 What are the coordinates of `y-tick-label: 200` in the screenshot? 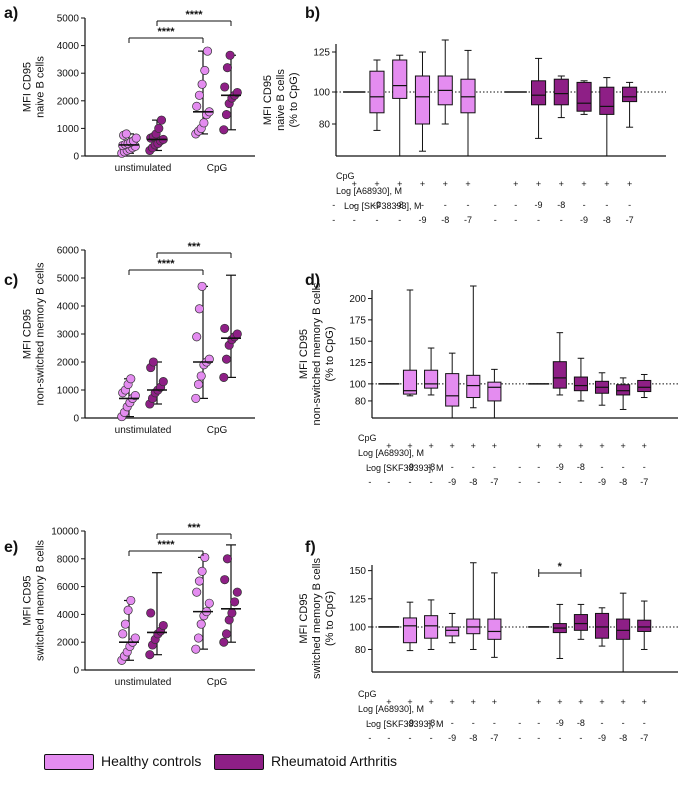 It's located at (357, 299).